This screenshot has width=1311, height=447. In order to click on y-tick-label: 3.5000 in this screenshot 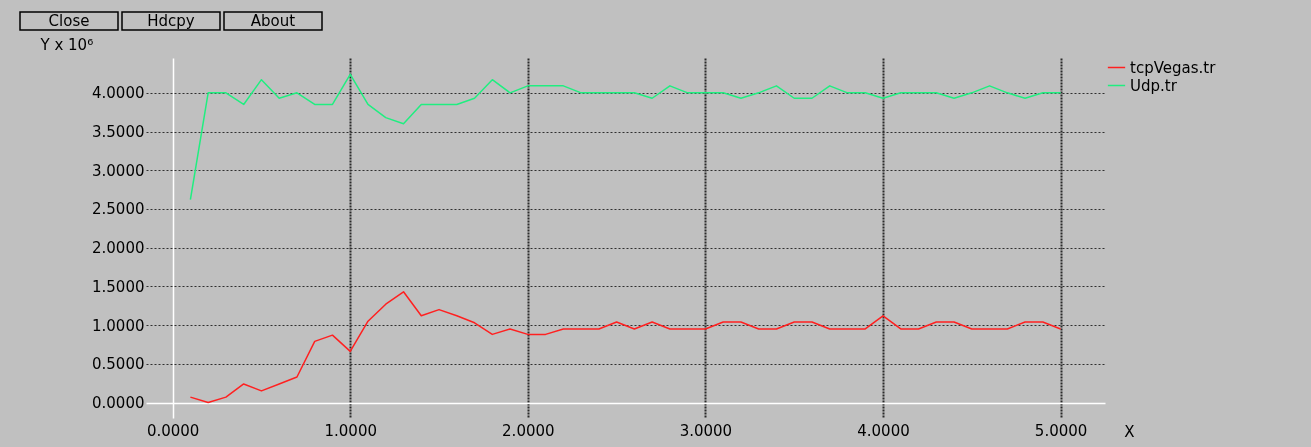, I will do `click(118, 132)`.